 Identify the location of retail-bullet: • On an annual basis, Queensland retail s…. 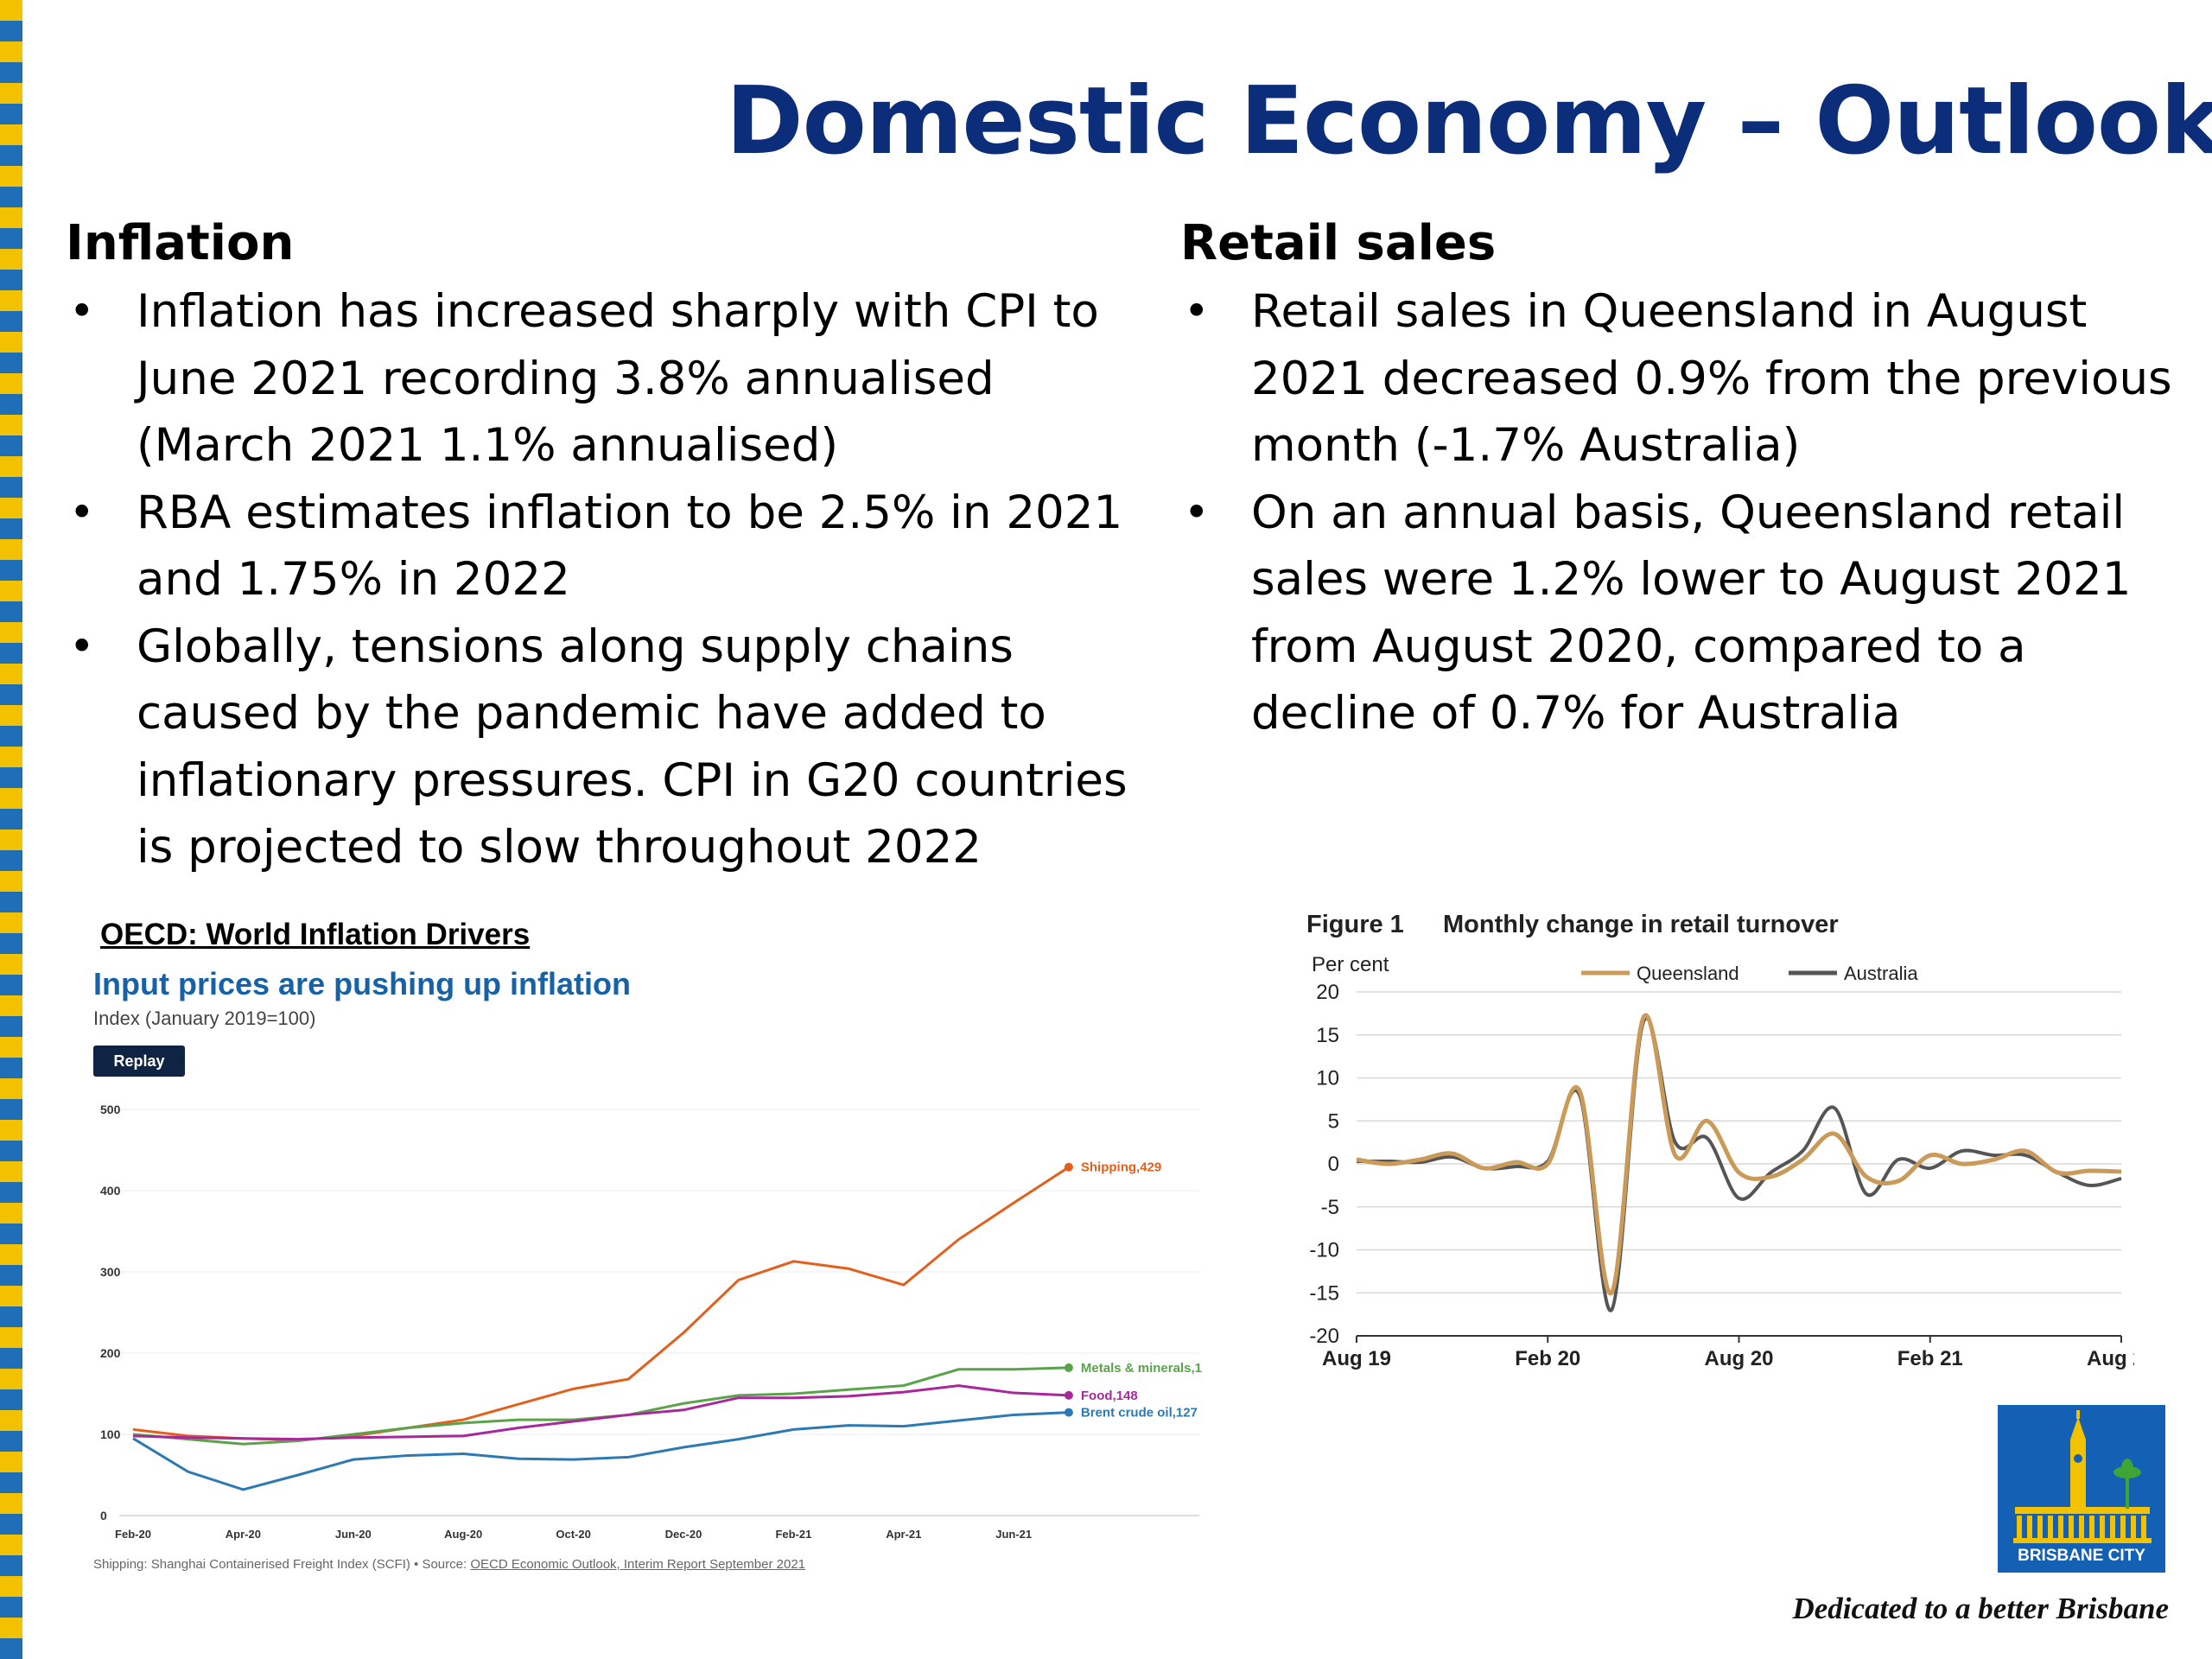
(1685, 613).